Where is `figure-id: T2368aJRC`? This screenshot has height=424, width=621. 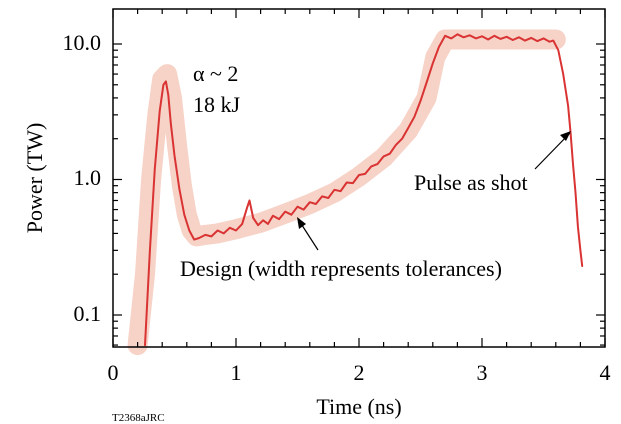
figure-id: T2368aJRC is located at coordinates (138, 418).